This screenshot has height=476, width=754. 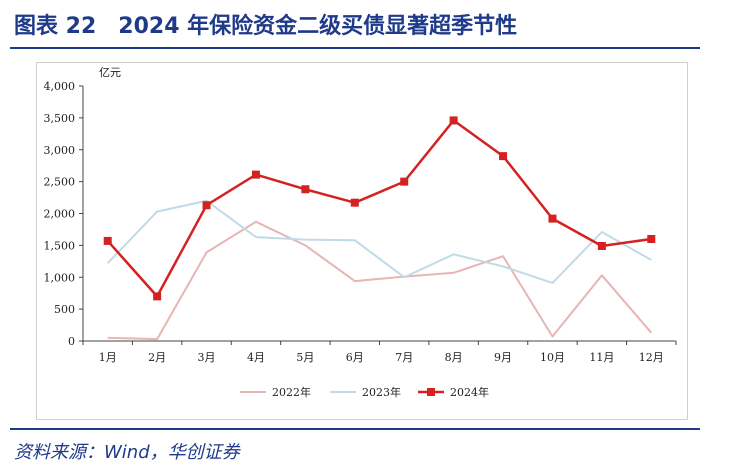 I want to click on title-underline, so click(x=355, y=48).